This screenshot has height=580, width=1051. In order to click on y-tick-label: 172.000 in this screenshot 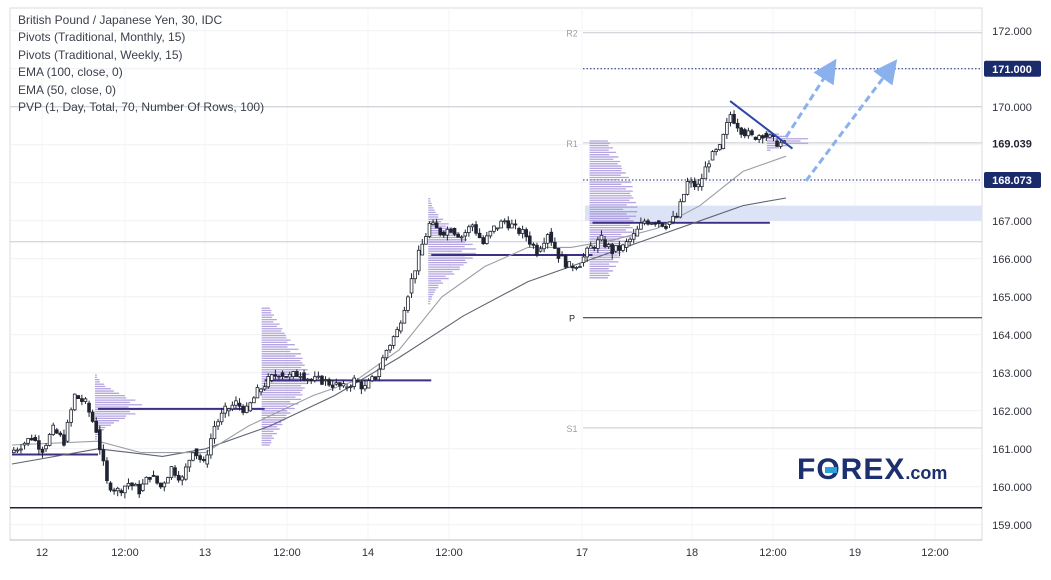, I will do `click(1012, 32)`.